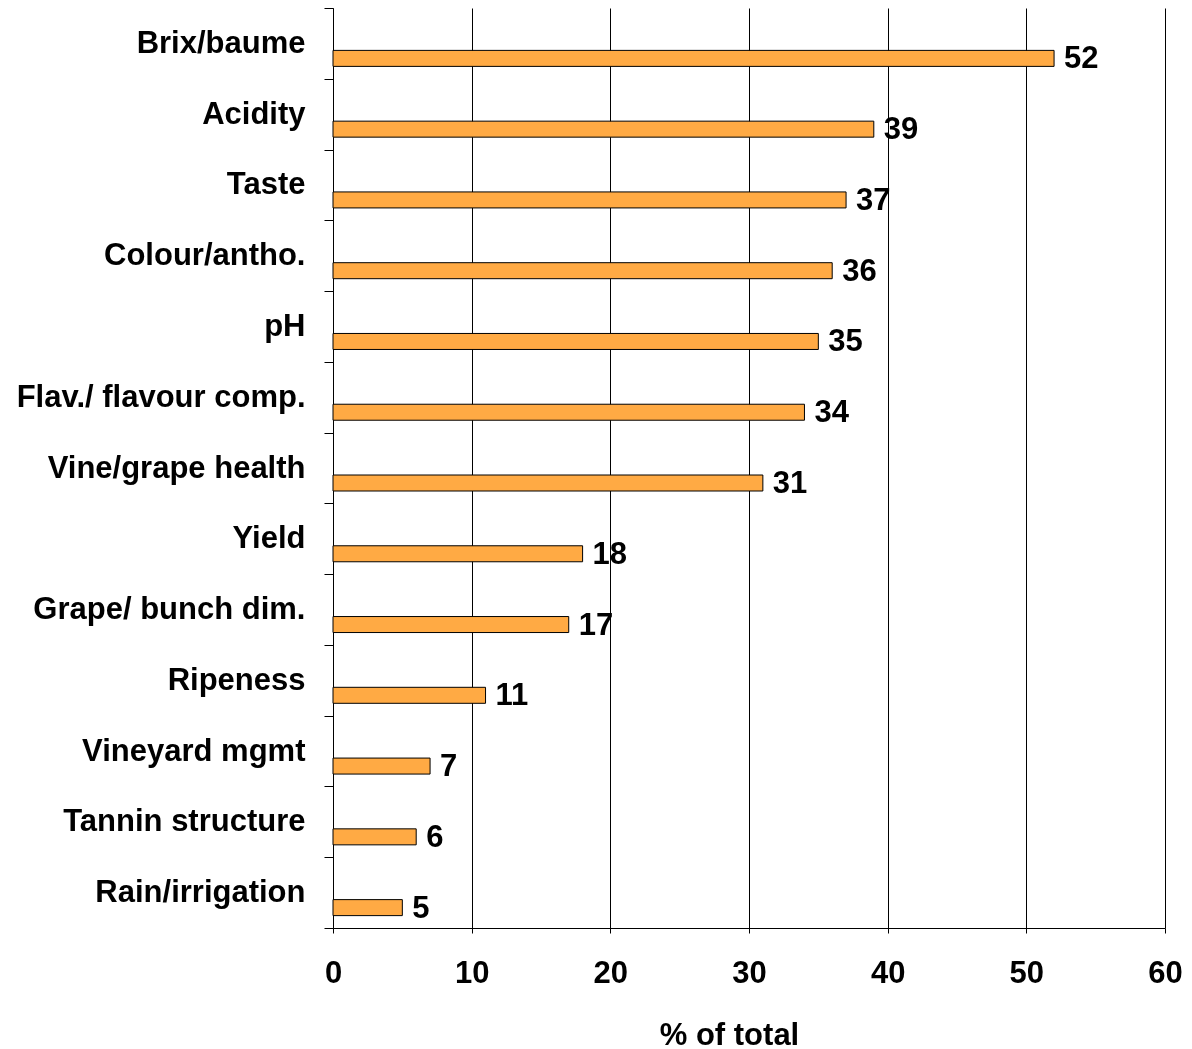 This screenshot has height=1049, width=1192. What do you see at coordinates (333, 972) in the screenshot?
I see `x-tick-label: 0` at bounding box center [333, 972].